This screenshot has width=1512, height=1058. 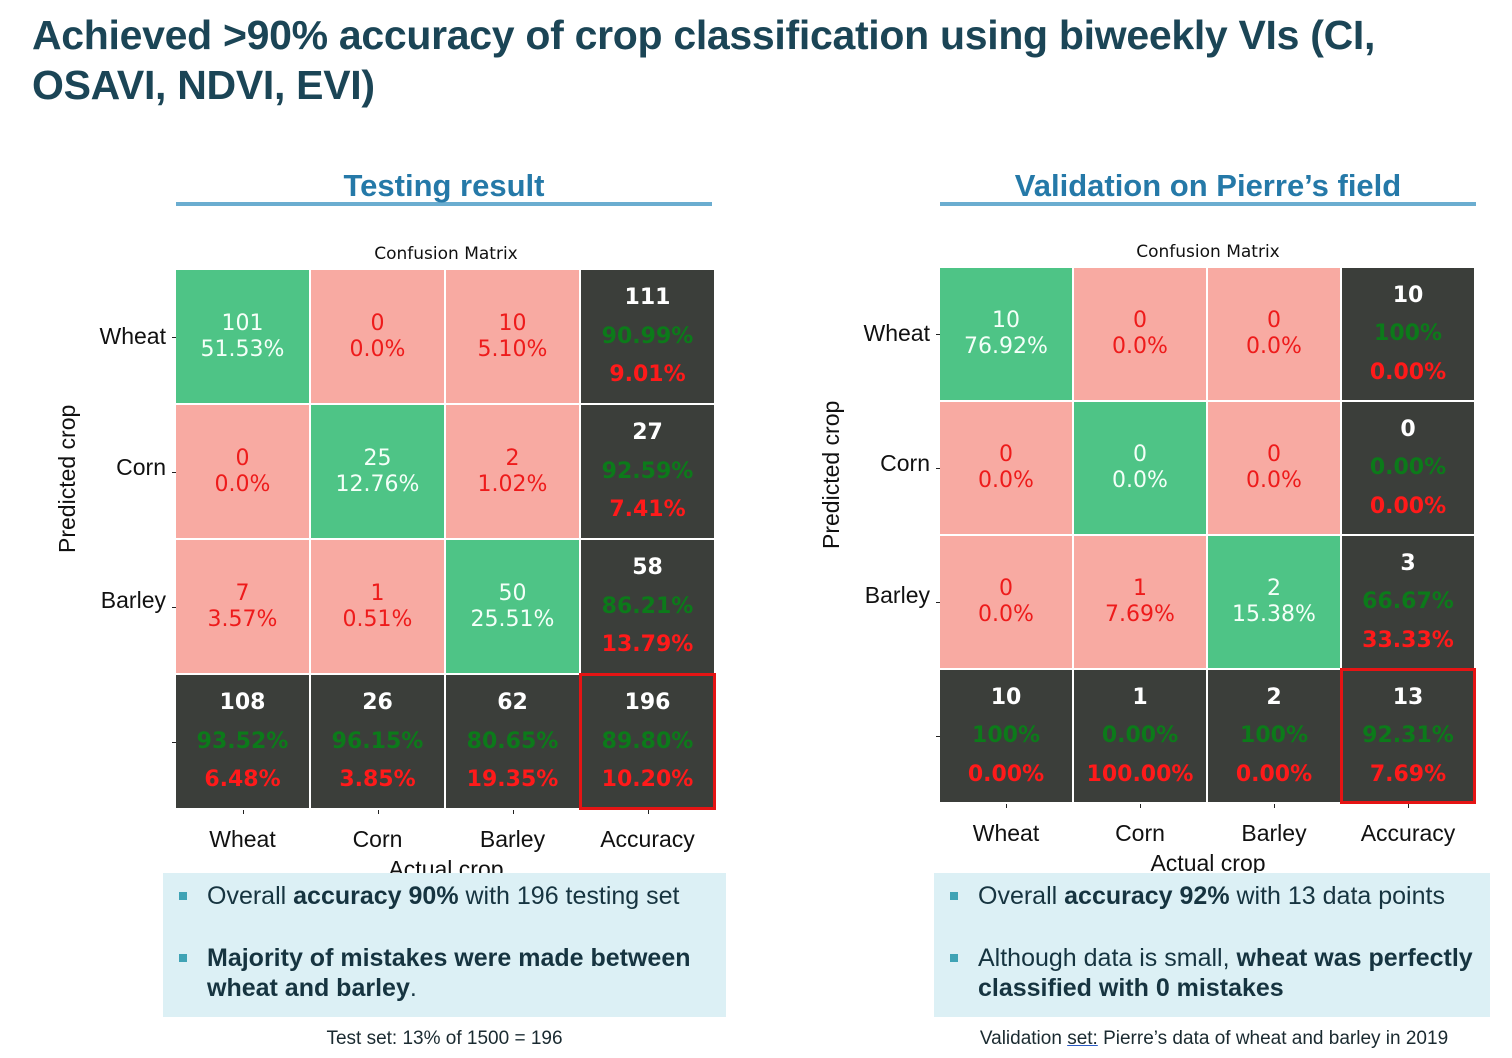 I want to click on panel-heading-text: Testing result, so click(x=444, y=185).